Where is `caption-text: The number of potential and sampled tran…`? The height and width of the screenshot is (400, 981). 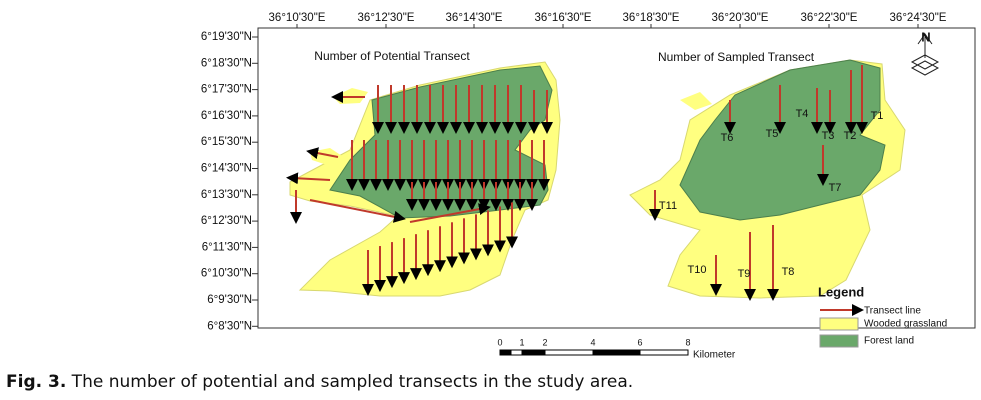
caption-text: The number of potential and sampled tran… is located at coordinates (350, 382).